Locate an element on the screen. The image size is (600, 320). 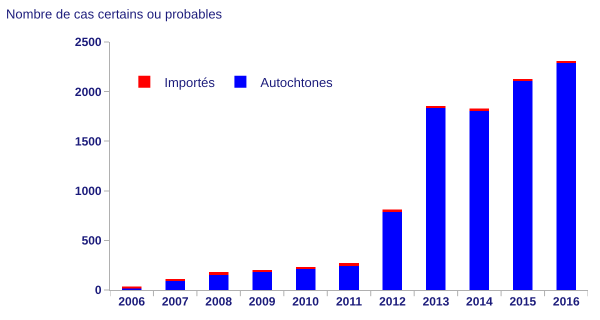
x-tick-label: 2016 is located at coordinates (566, 301).